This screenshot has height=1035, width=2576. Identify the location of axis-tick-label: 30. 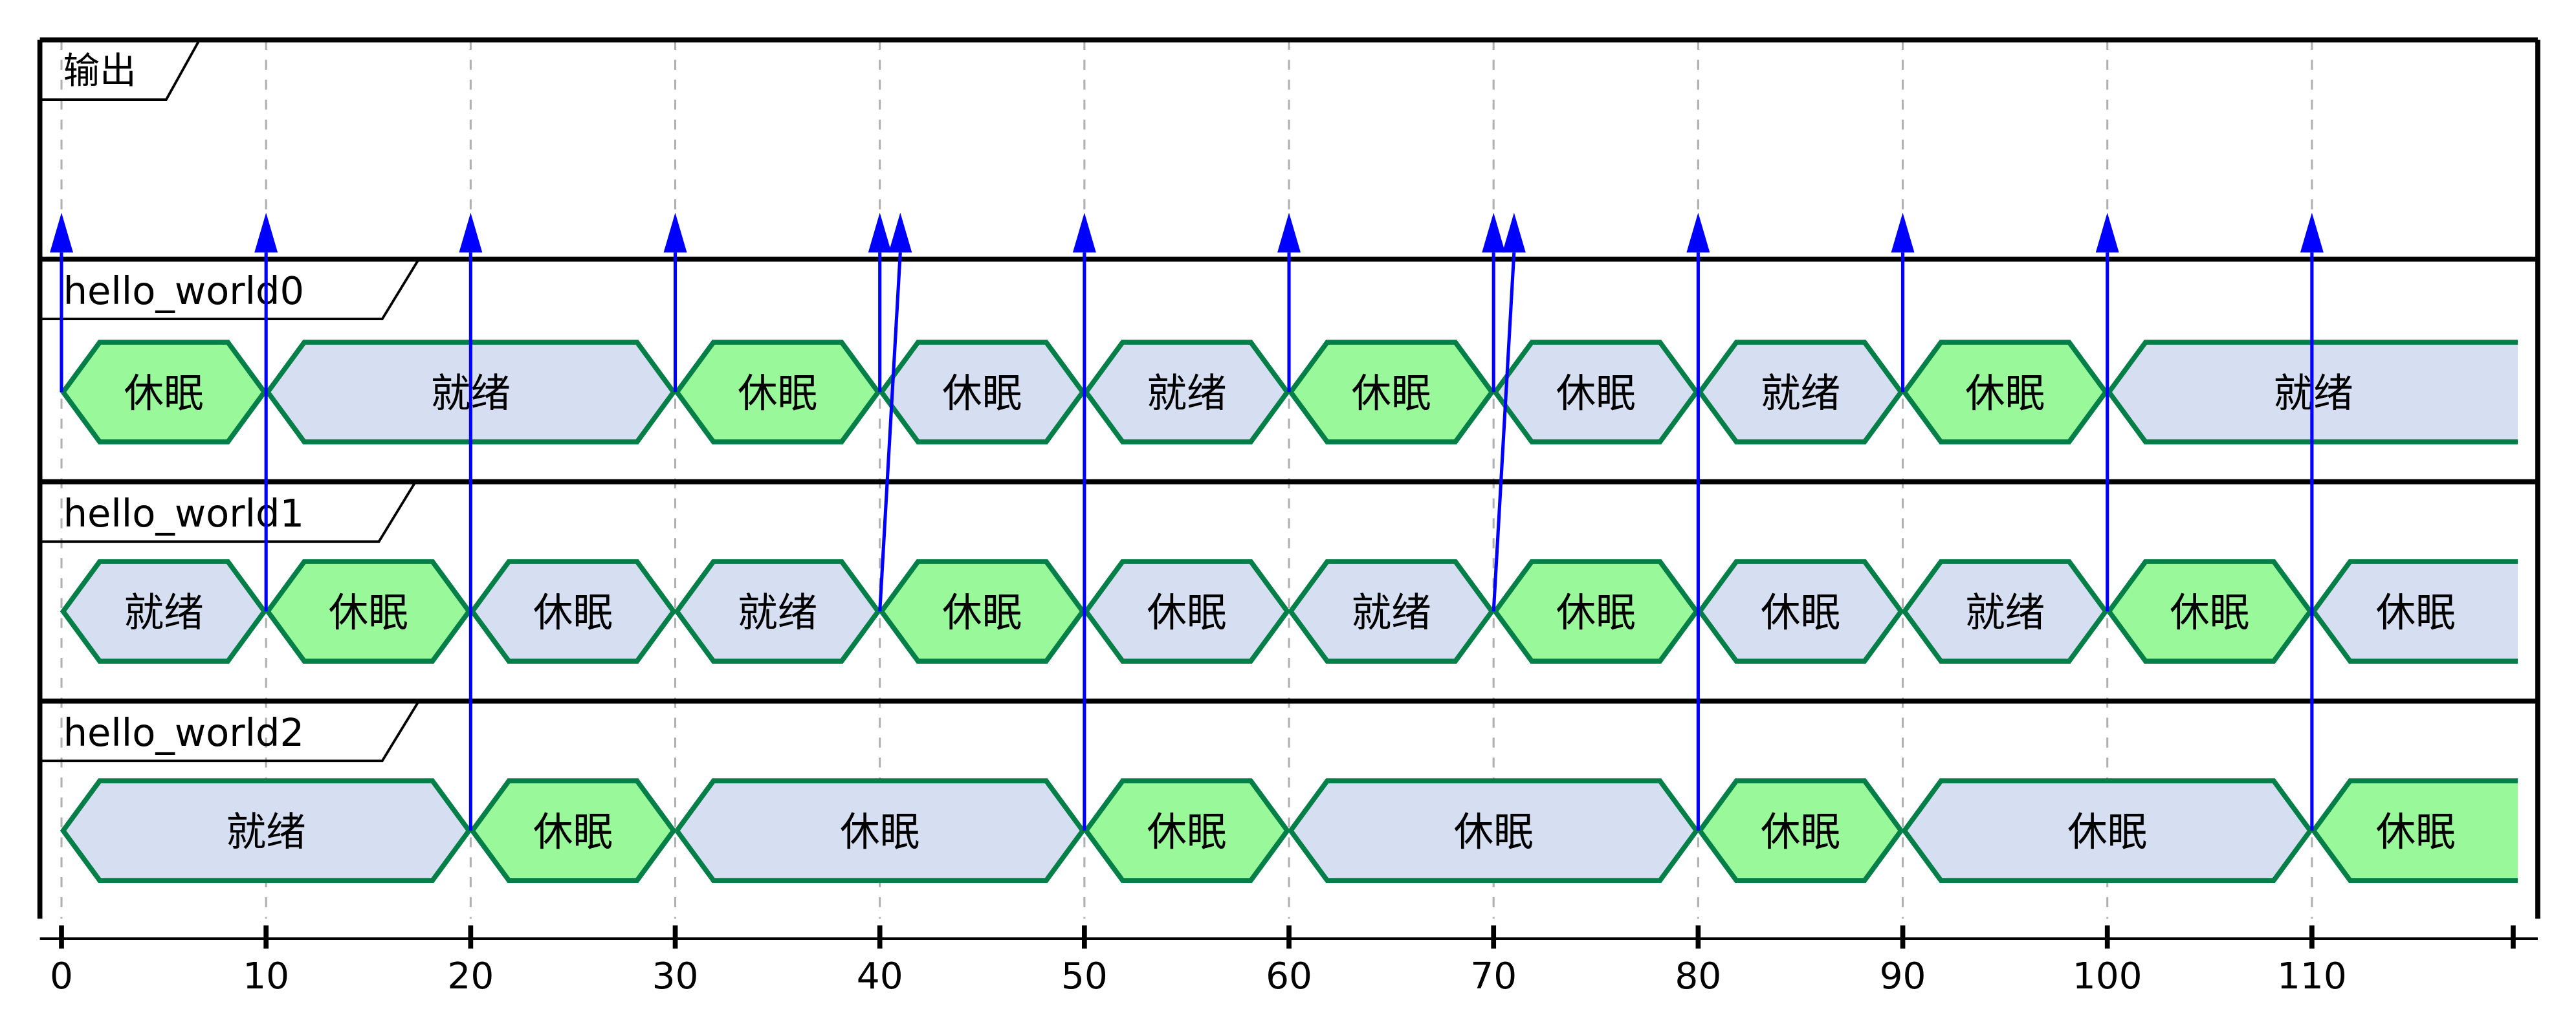
(676, 976).